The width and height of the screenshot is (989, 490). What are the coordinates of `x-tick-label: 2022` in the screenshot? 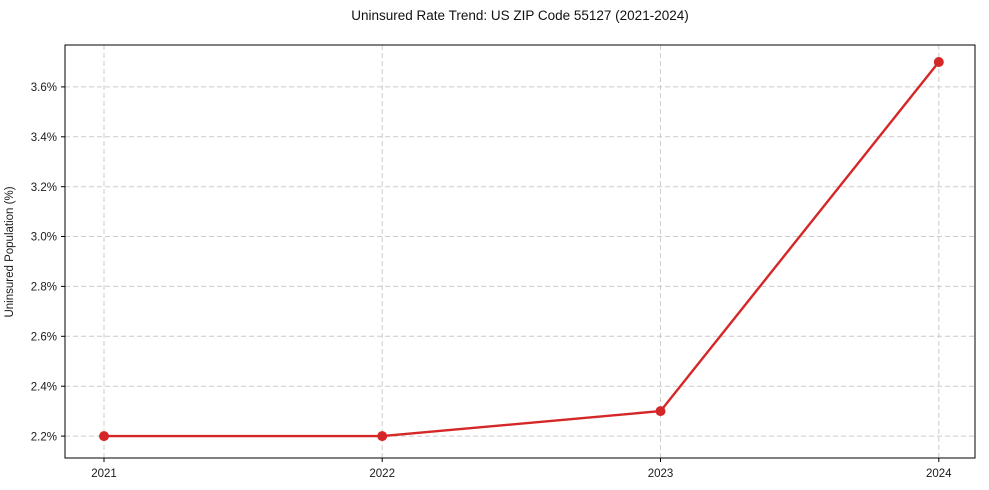 It's located at (382, 474).